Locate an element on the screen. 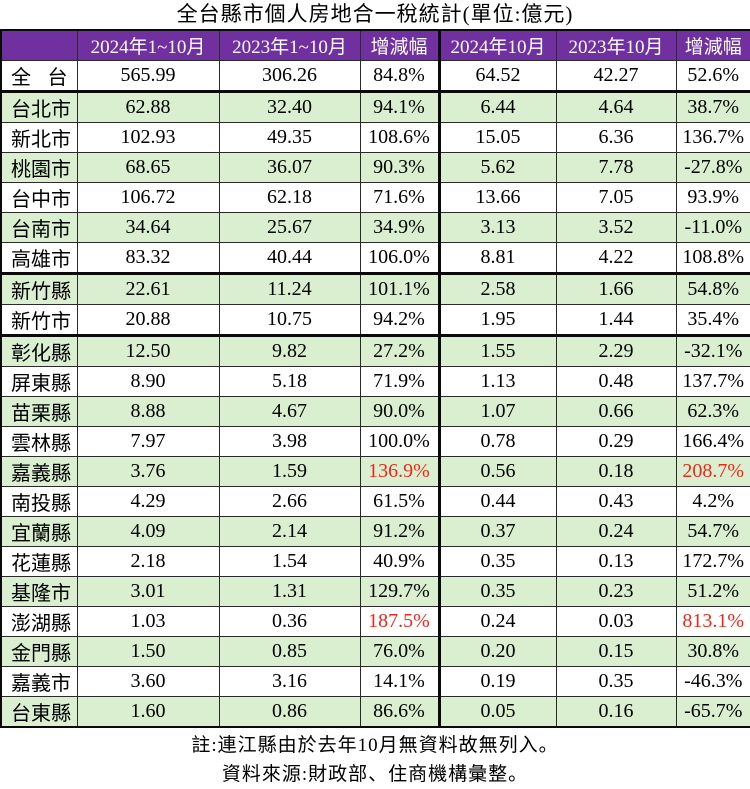  data-cell: 62.3% is located at coordinates (712, 411).